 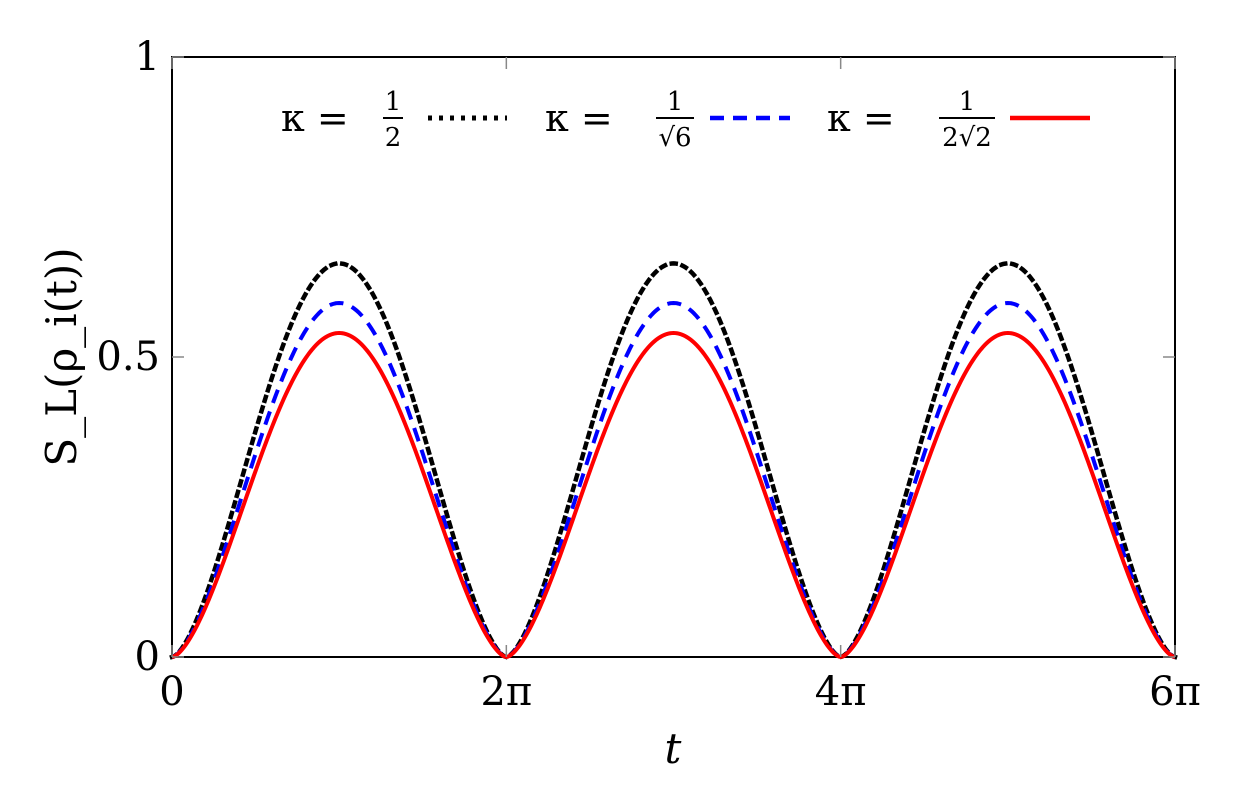 I want to click on y-tick-label: 0.5, so click(x=128, y=357).